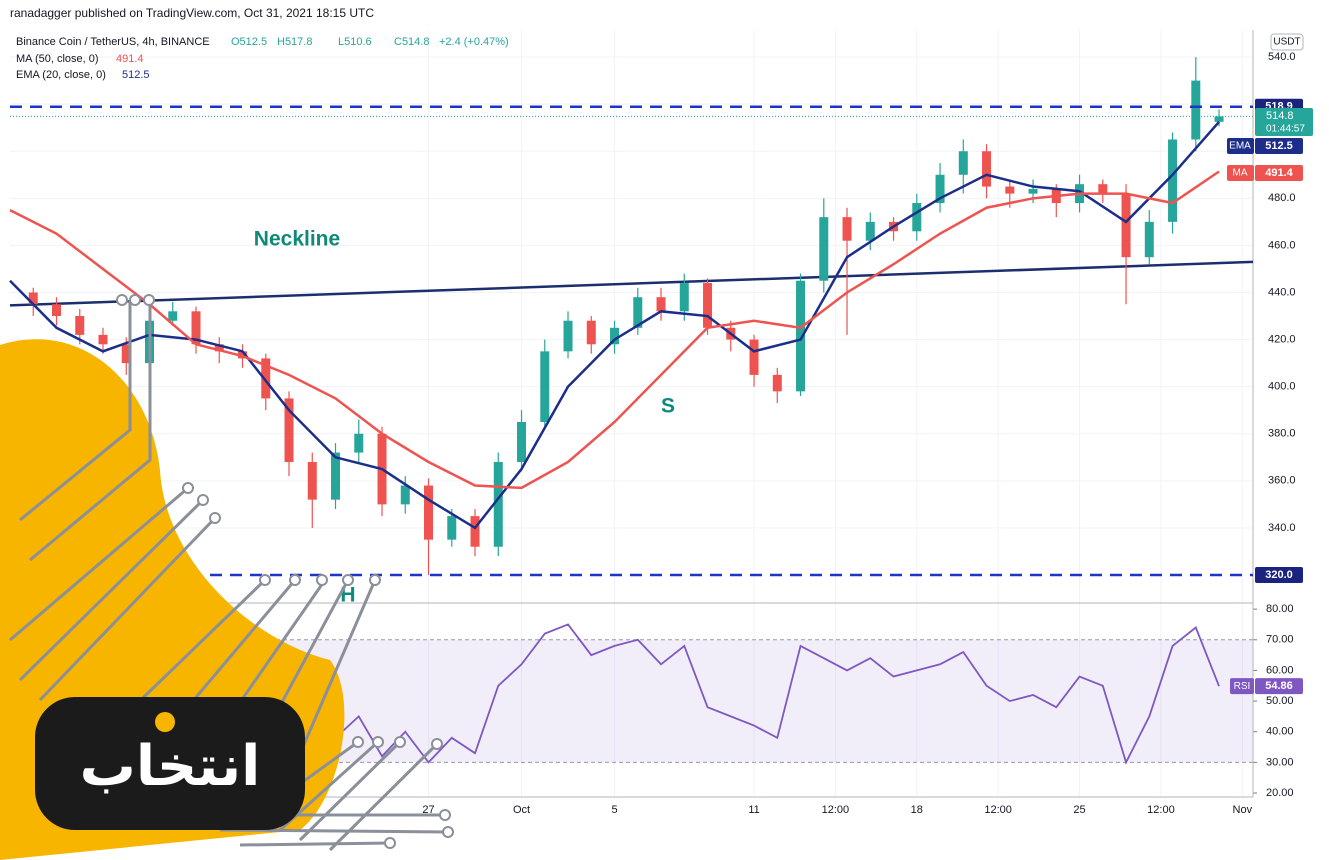 This screenshot has height=860, width=1329. I want to click on legend-name: EMA (20, close, 0), so click(61, 75).